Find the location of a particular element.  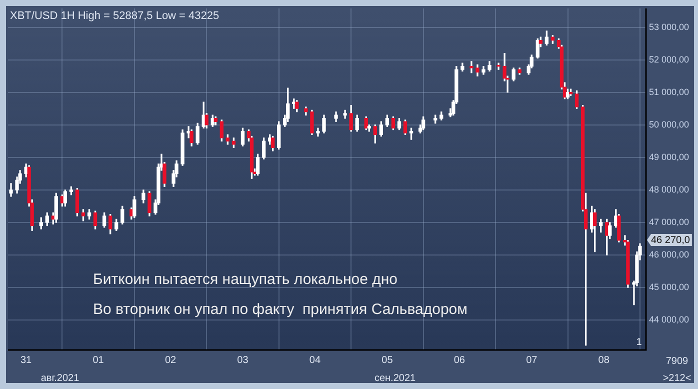

y-tick-label: 49 000,00 is located at coordinates (669, 157).